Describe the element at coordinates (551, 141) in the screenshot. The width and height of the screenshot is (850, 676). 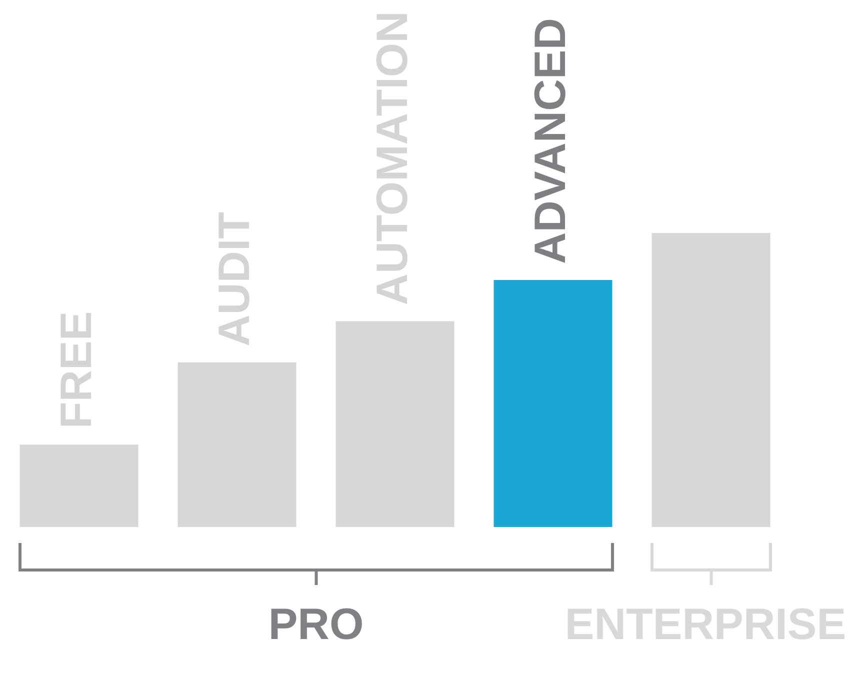
I see `x-tick-label: ADVANCED` at that location.